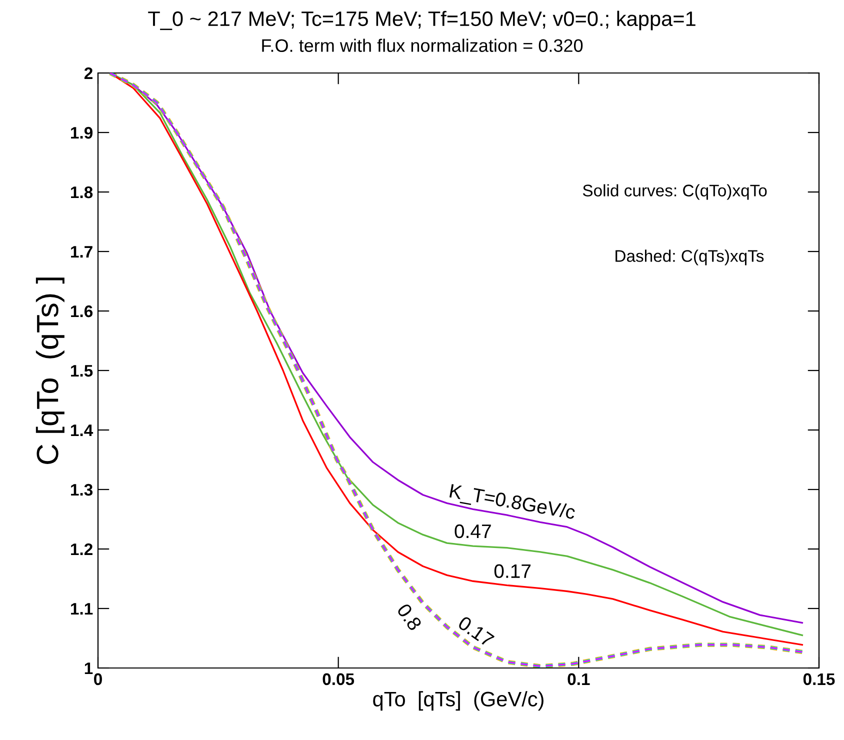 The width and height of the screenshot is (844, 740). Describe the element at coordinates (82, 430) in the screenshot. I see `y-tick-label: 1.4` at that location.